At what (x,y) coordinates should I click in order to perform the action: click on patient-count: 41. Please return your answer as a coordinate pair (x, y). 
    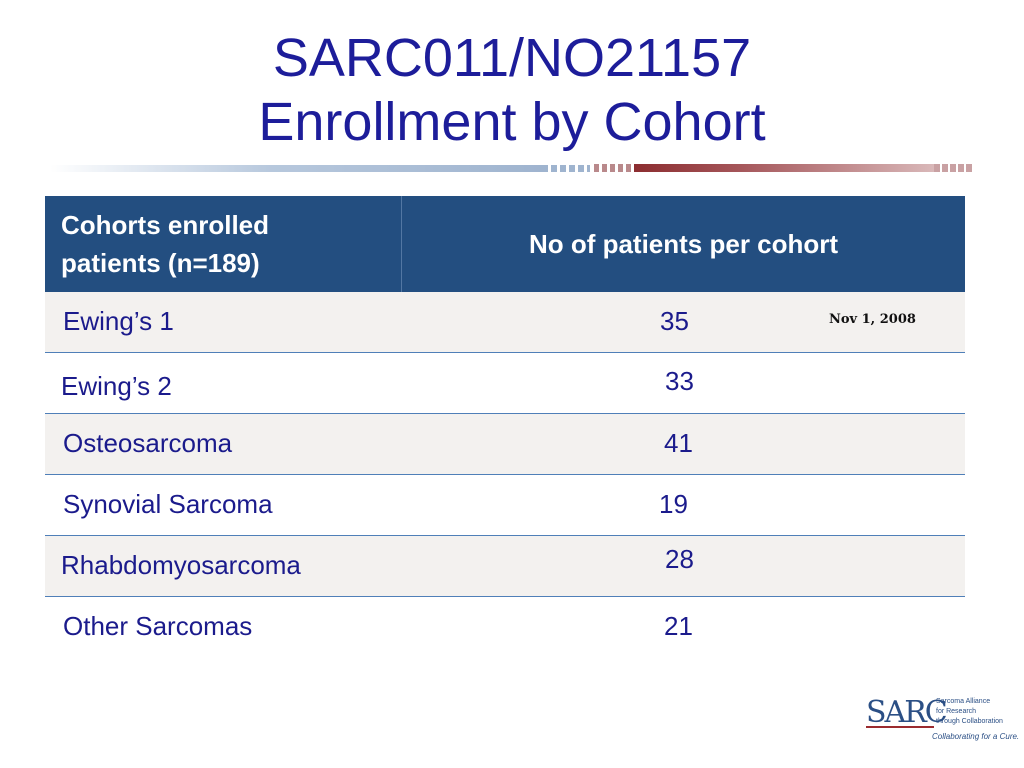
    Looking at the image, I should click on (678, 443).